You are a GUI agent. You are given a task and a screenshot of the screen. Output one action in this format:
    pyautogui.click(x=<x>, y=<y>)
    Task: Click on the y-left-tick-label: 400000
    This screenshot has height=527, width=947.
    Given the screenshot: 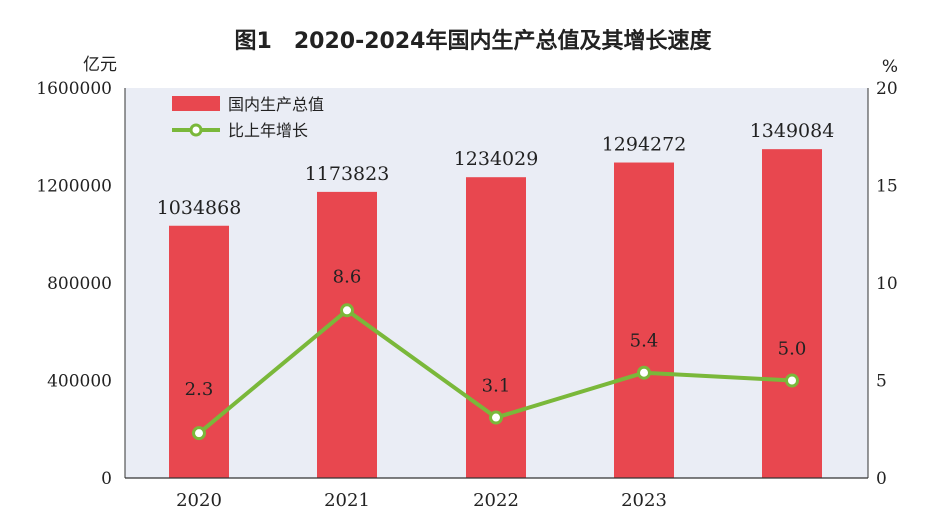 What is the action you would take?
    pyautogui.click(x=79, y=382)
    